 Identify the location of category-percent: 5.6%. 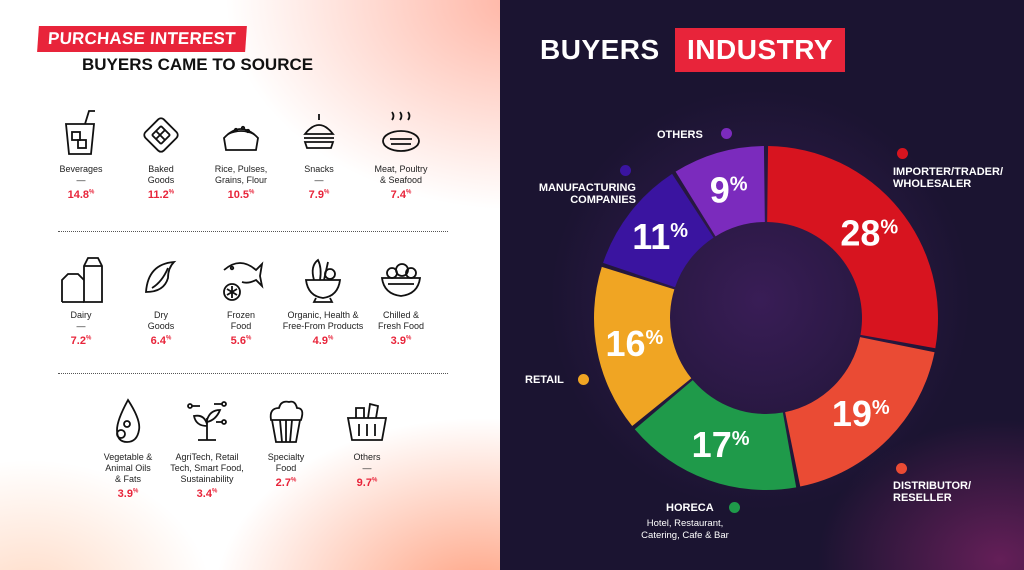
(241, 341).